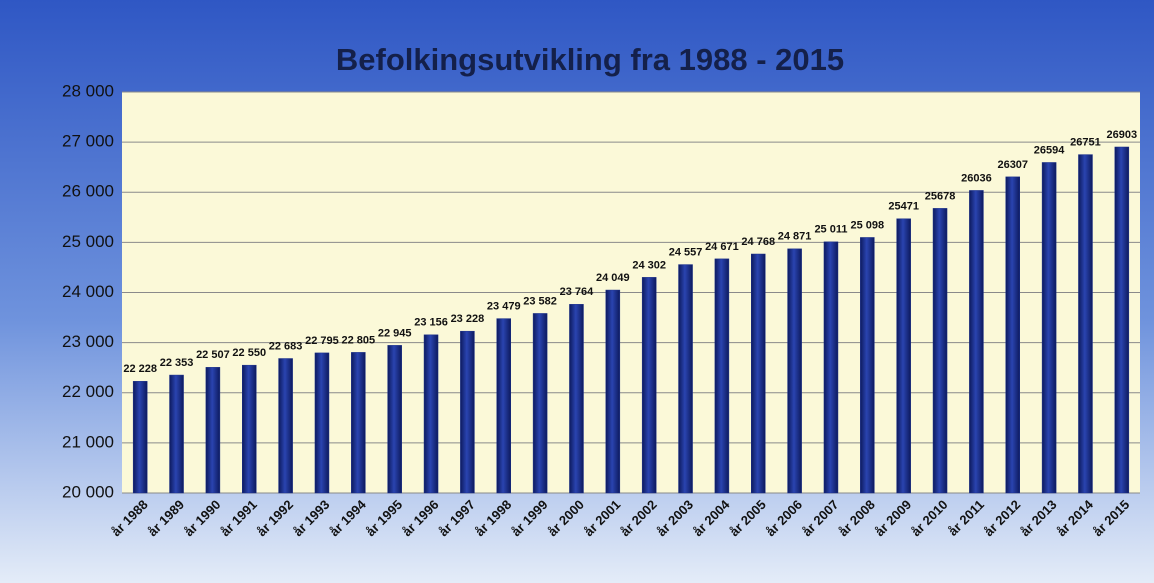 The height and width of the screenshot is (583, 1154). What do you see at coordinates (940, 196) in the screenshot?
I see `value-label: 25678` at bounding box center [940, 196].